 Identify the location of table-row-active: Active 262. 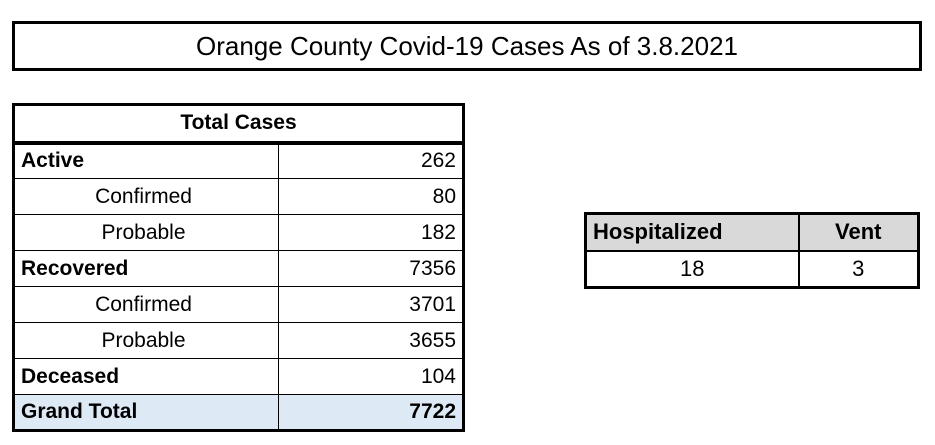
(238, 160).